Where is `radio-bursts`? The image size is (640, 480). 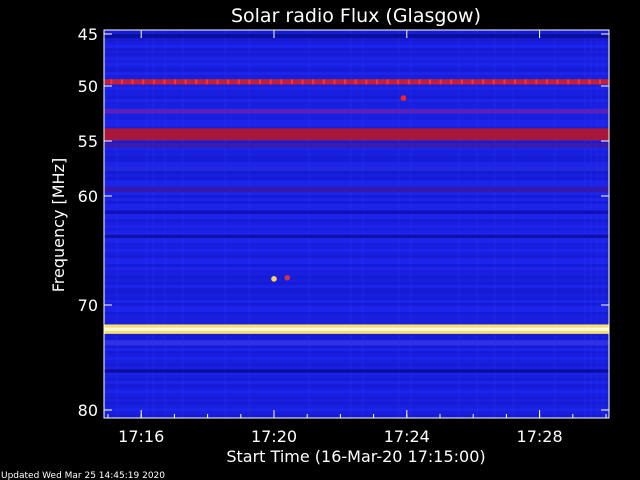 radio-bursts is located at coordinates (339, 188).